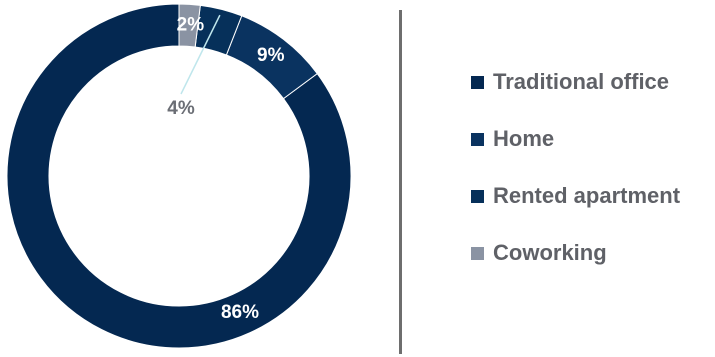 This screenshot has width=715, height=357. Describe the element at coordinates (524, 138) in the screenshot. I see `legend-label-home: Home` at that location.